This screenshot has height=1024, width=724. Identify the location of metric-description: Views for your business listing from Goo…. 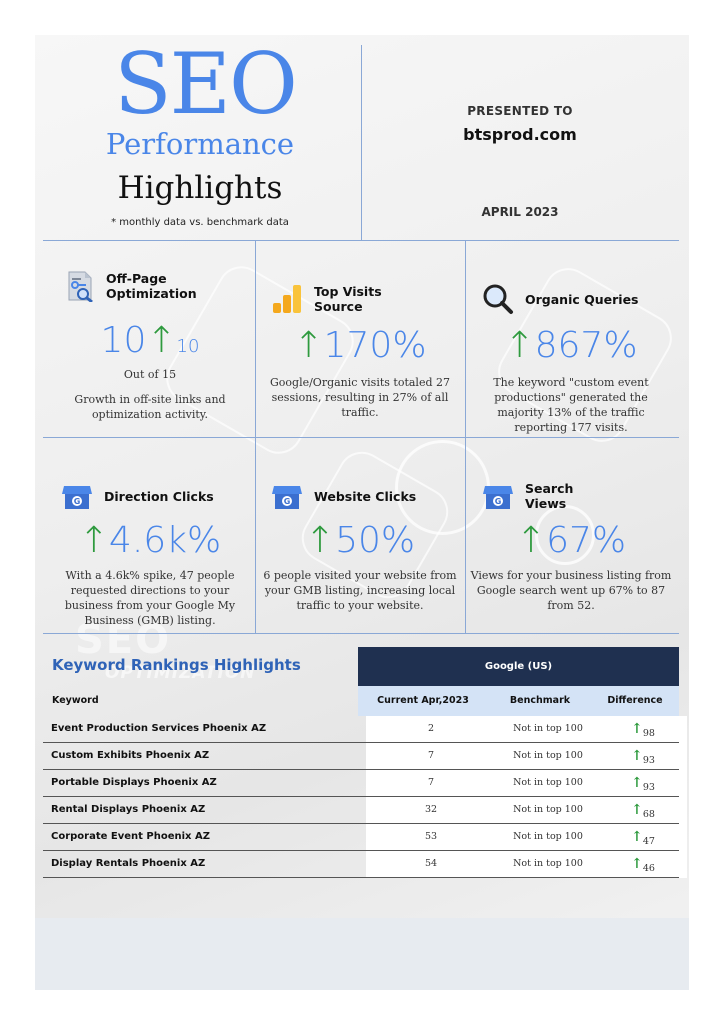
(571, 590).